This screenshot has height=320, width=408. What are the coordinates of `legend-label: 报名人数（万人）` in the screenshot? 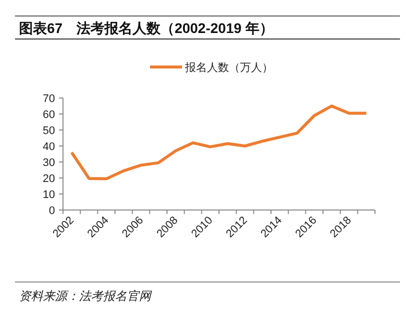 It's located at (228, 68).